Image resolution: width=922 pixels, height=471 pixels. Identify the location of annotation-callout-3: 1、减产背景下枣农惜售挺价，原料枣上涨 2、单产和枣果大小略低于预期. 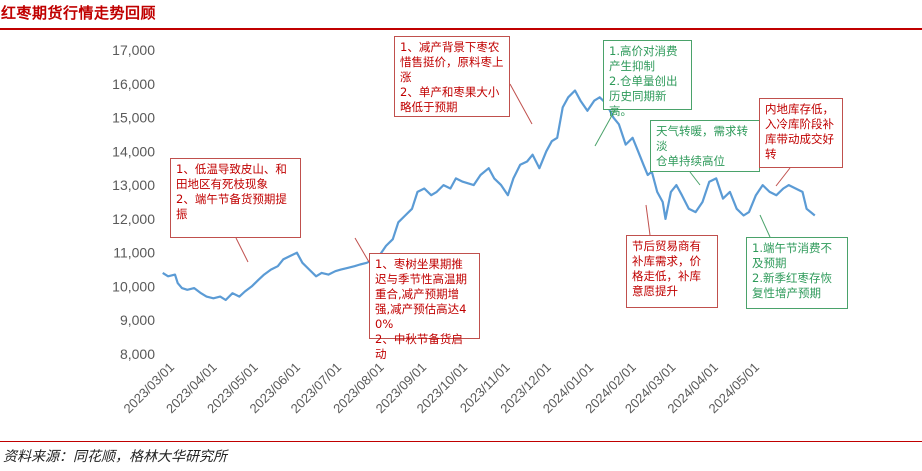
(452, 76).